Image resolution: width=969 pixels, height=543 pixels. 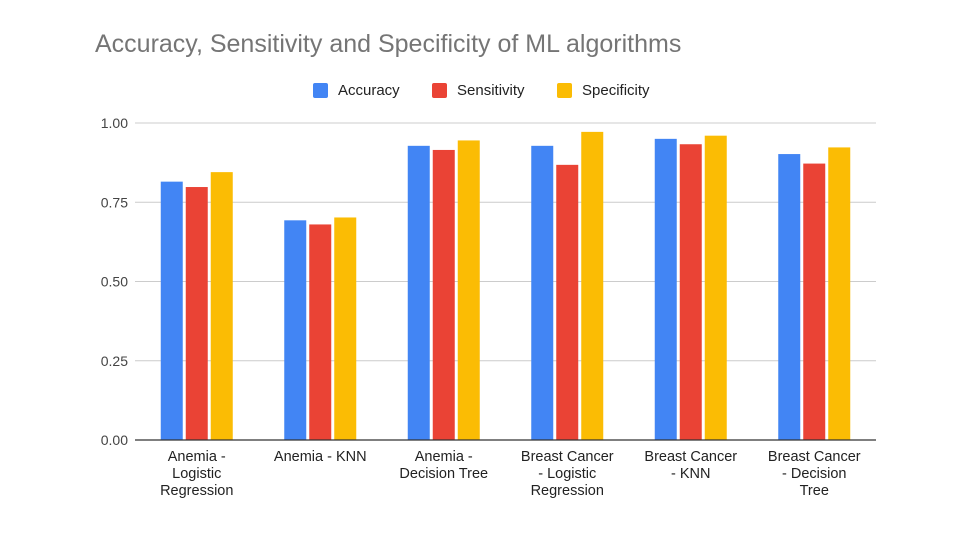 I want to click on y-tick-label: 0.50, so click(x=114, y=282).